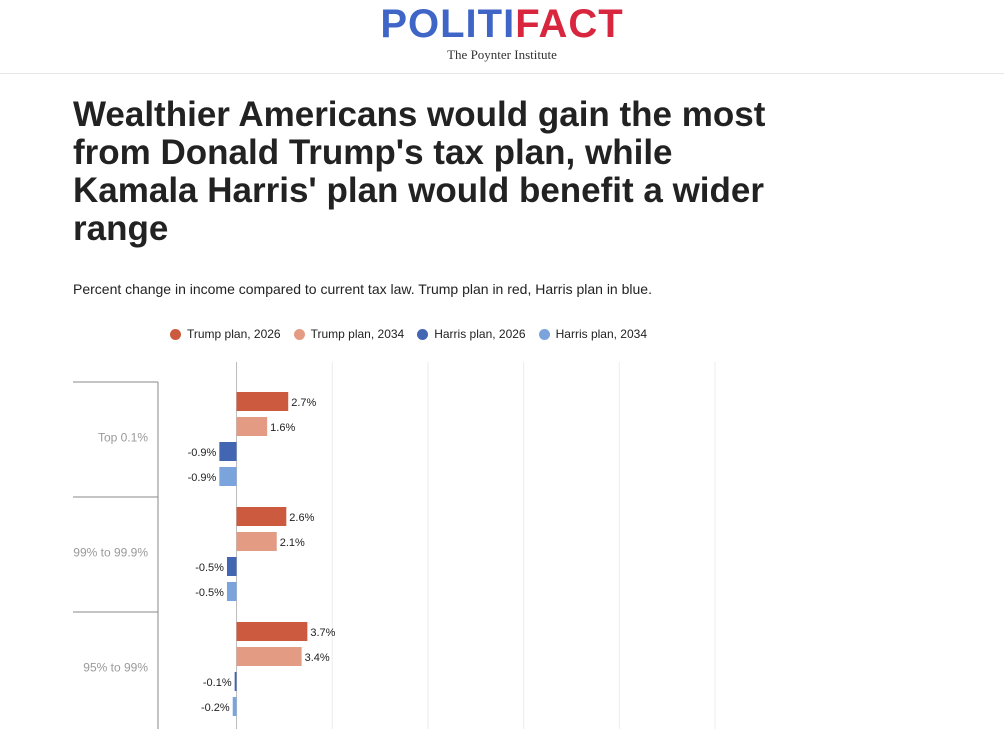 This screenshot has height=729, width=1004. Describe the element at coordinates (301, 518) in the screenshot. I see `data-label: 2.6%` at that location.